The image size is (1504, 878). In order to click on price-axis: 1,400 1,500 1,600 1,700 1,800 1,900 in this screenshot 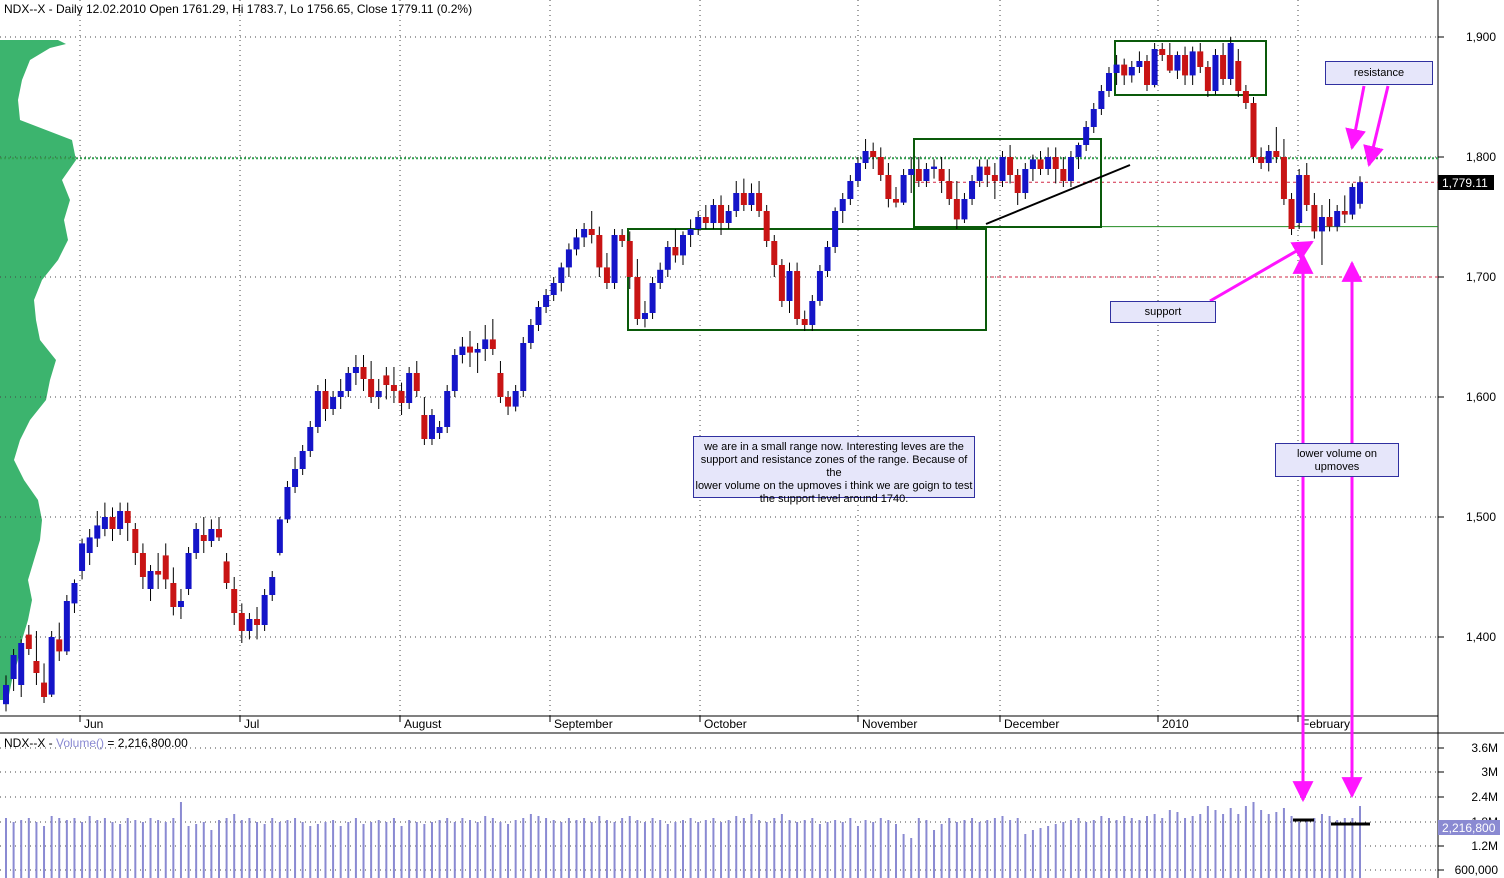, I will do `click(1467, 337)`.